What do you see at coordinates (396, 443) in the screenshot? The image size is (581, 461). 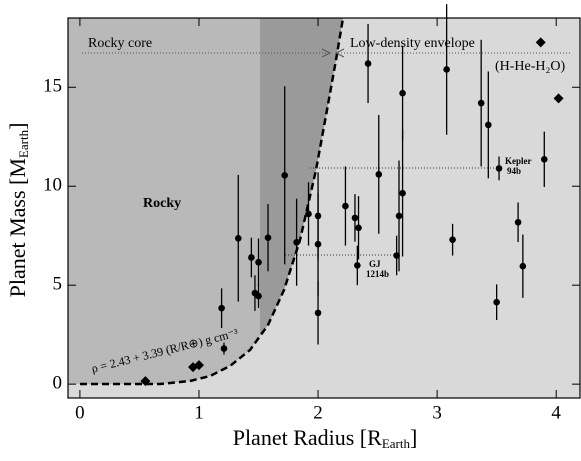 I see `x-label-sub: Earth` at bounding box center [396, 443].